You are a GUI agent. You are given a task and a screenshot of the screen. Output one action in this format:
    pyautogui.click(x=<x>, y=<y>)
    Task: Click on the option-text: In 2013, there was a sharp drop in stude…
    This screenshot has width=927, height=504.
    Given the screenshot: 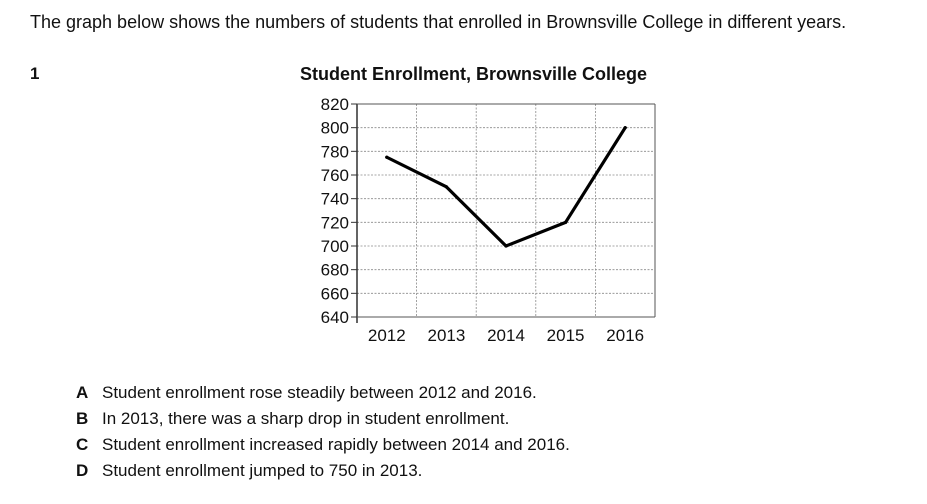 What is the action you would take?
    pyautogui.click(x=306, y=418)
    